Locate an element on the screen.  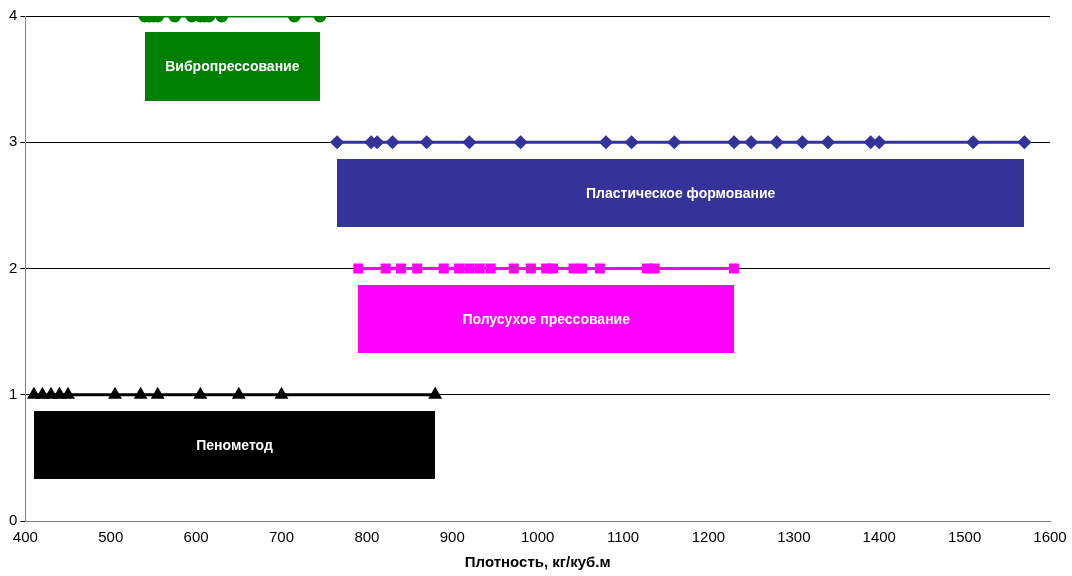
x-tick-label: 600 is located at coordinates (196, 537).